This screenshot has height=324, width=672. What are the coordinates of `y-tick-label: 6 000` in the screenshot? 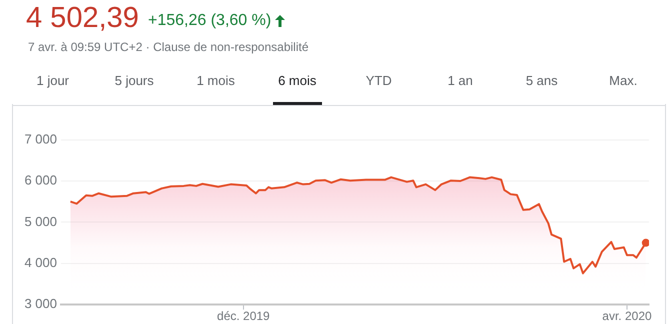 It's located at (40, 180).